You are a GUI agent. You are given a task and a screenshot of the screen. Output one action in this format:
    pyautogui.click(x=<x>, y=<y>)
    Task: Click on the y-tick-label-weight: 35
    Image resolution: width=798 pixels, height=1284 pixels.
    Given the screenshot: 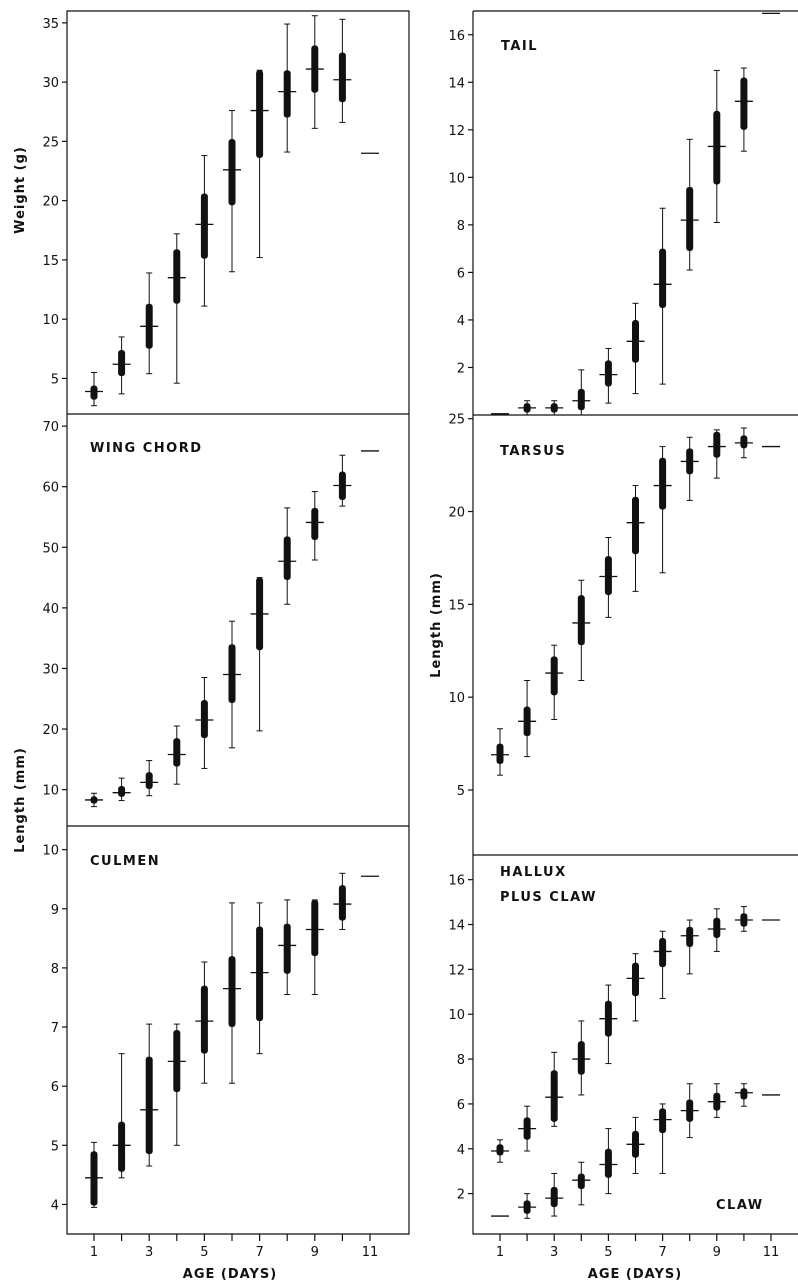 What is the action you would take?
    pyautogui.click(x=50, y=24)
    